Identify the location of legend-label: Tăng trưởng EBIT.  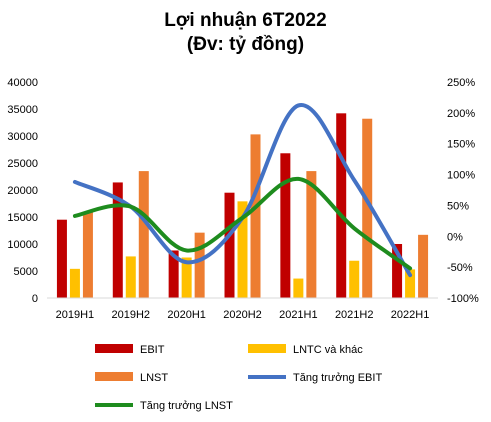
(337, 378).